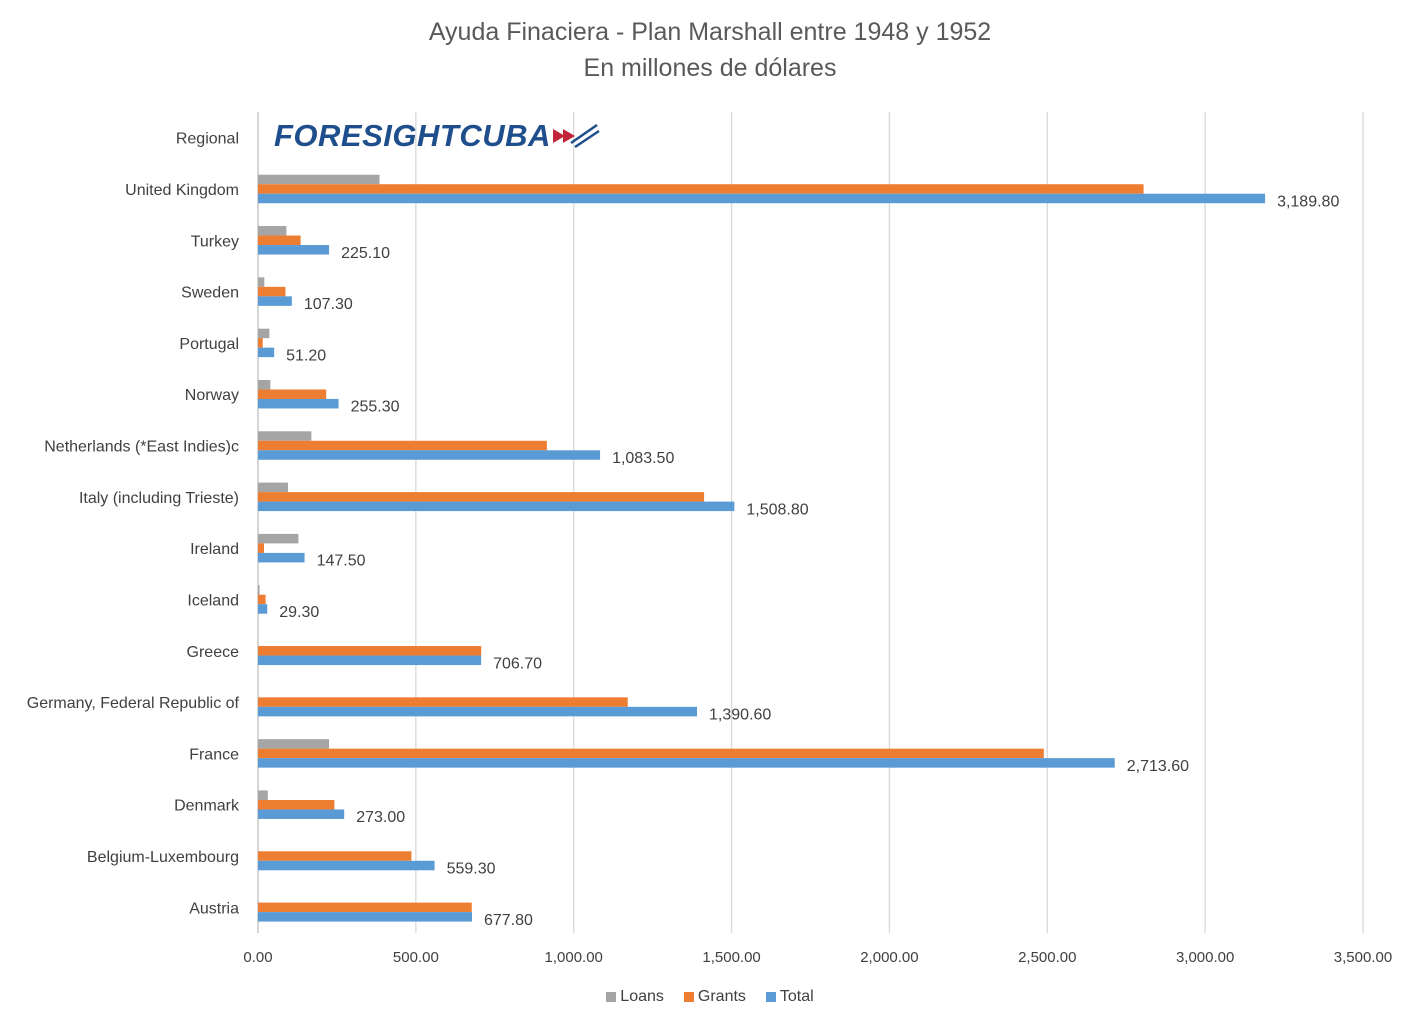  Describe the element at coordinates (416, 957) in the screenshot. I see `x-tick-label: 500.00` at that location.